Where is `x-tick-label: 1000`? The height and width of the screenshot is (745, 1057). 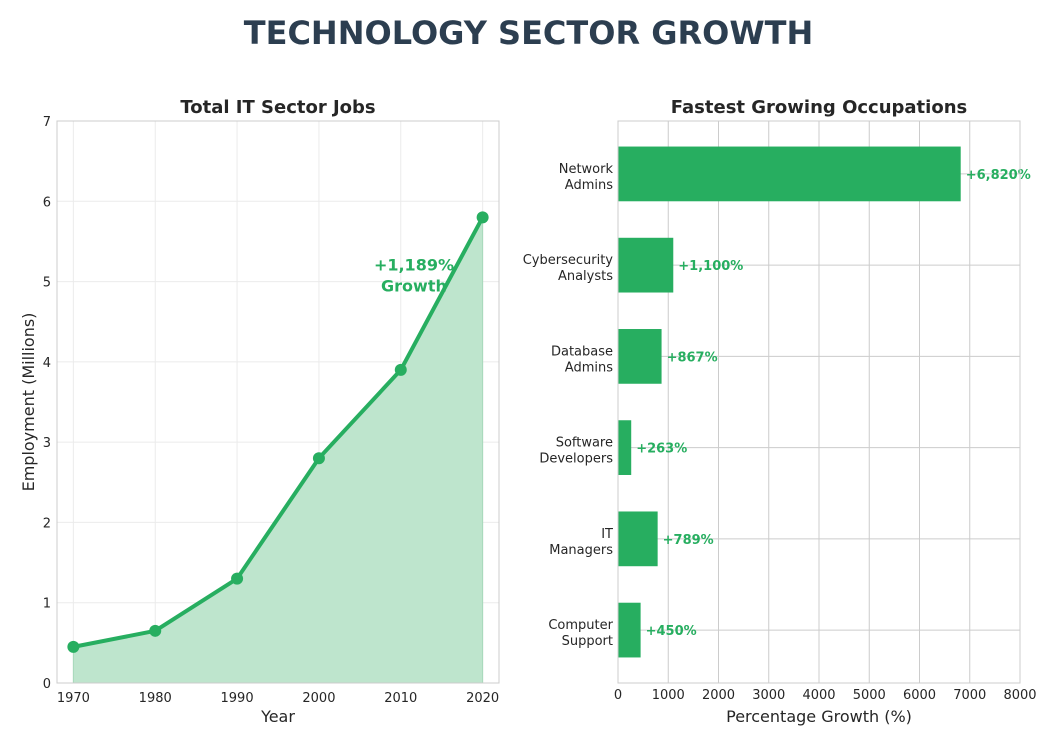 x-tick-label: 1000 is located at coordinates (668, 695).